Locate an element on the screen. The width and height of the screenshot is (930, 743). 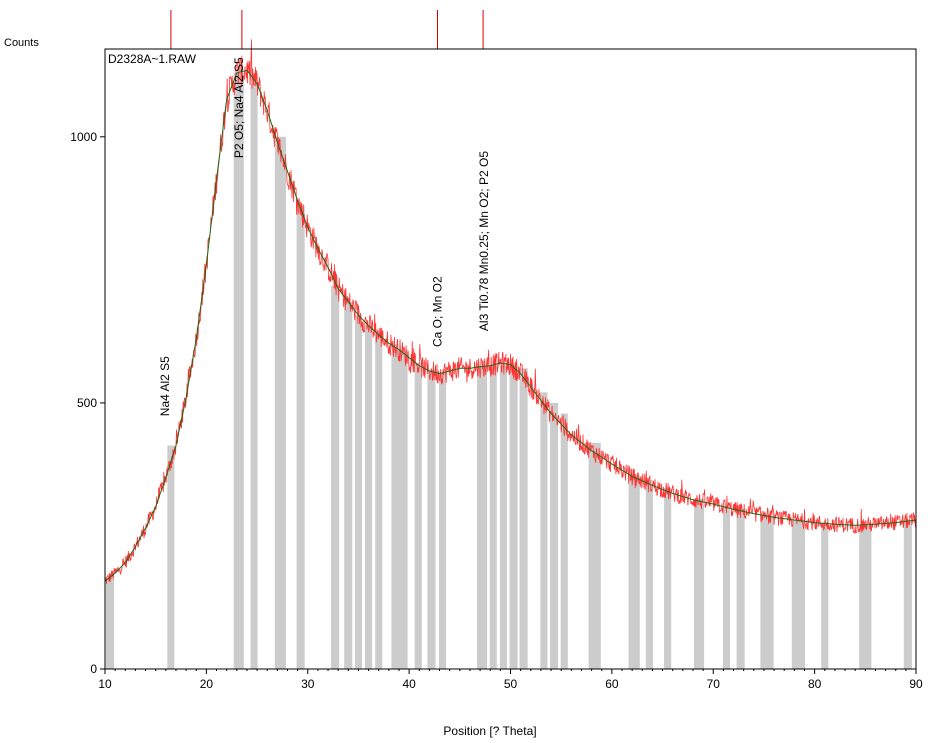
peak-annotation: Al3 Ti0.78 Mn0.25; Mn O2; P2 O5 is located at coordinates (484, 241).